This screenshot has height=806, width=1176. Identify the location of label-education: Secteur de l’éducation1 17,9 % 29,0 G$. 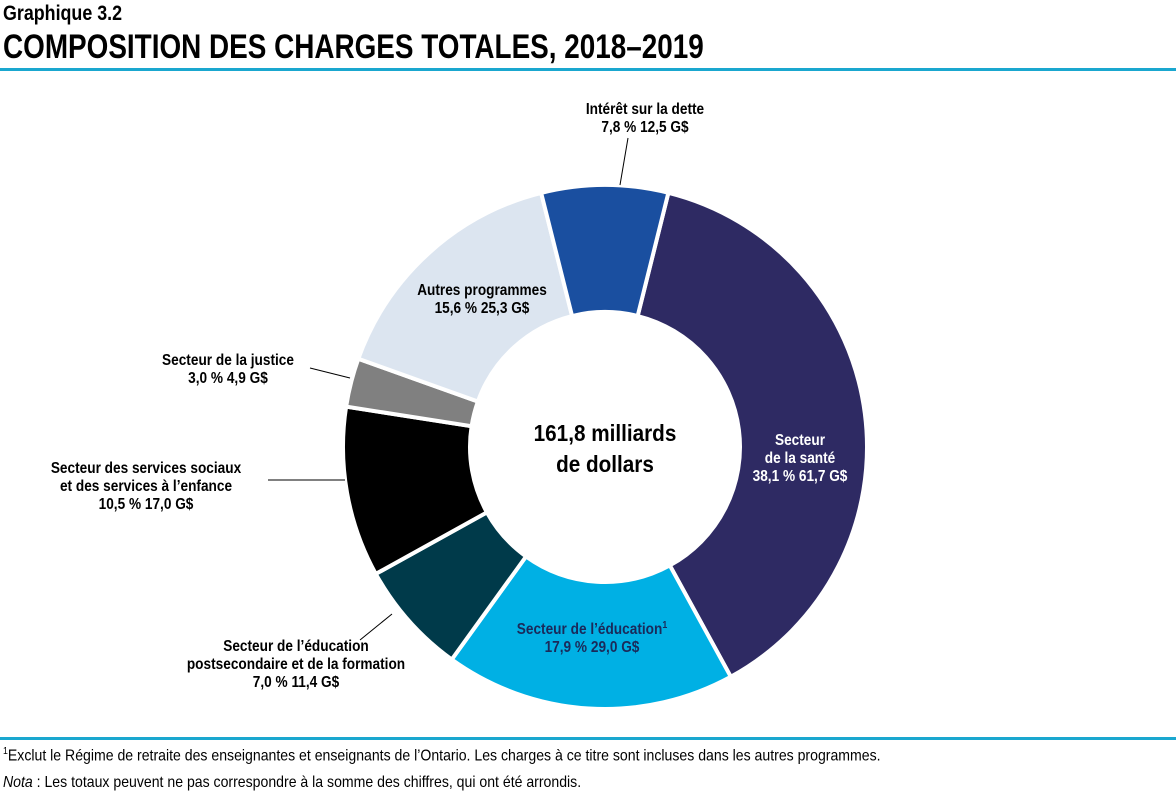
(592, 637).